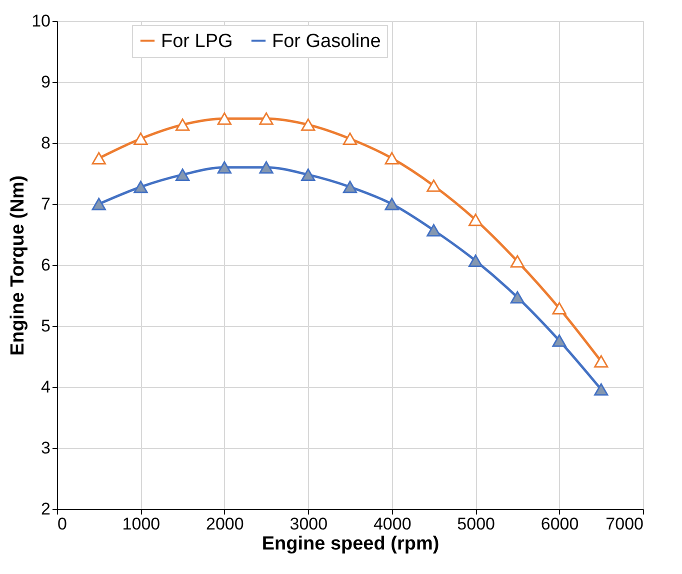  What do you see at coordinates (559, 524) in the screenshot?
I see `x-tick-label: 6000` at bounding box center [559, 524].